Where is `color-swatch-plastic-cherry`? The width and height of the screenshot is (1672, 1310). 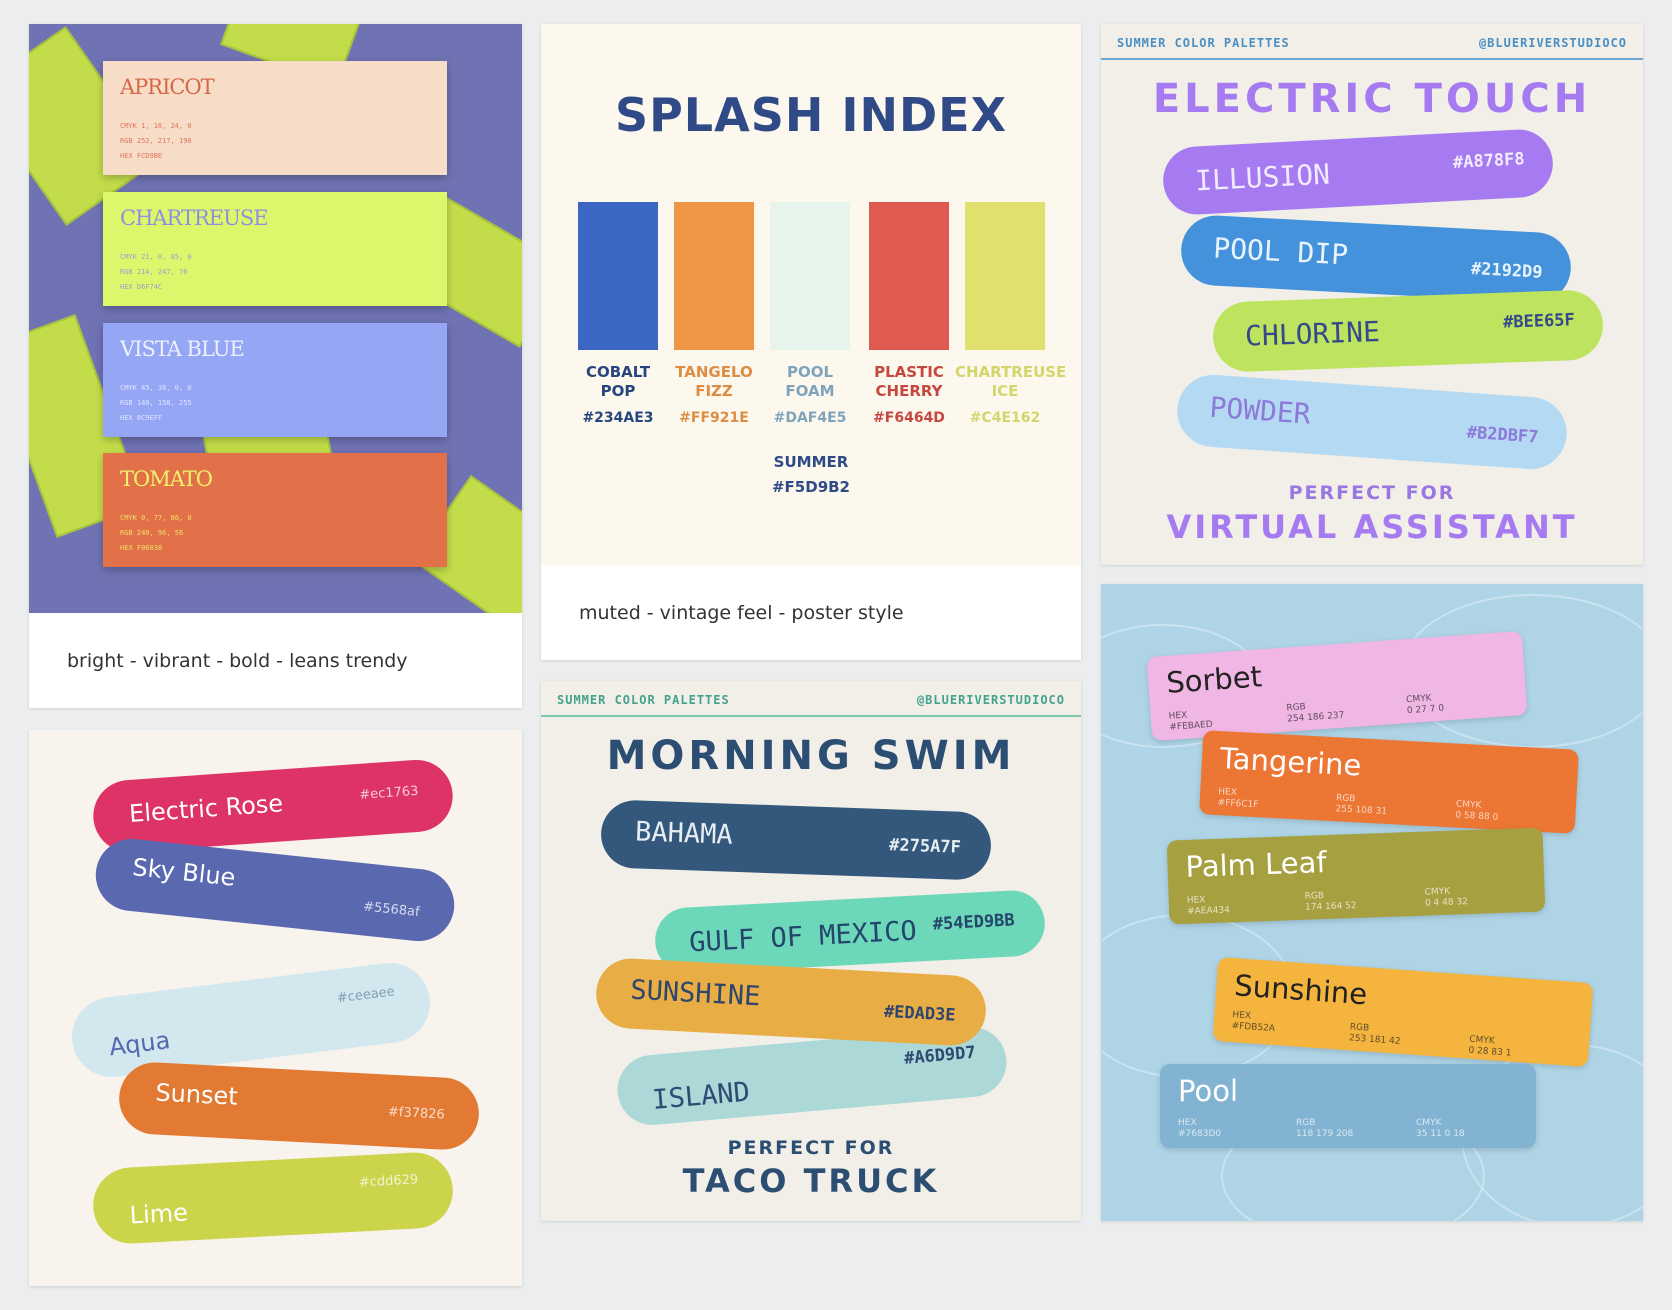
color-swatch-plastic-cherry is located at coordinates (909, 276).